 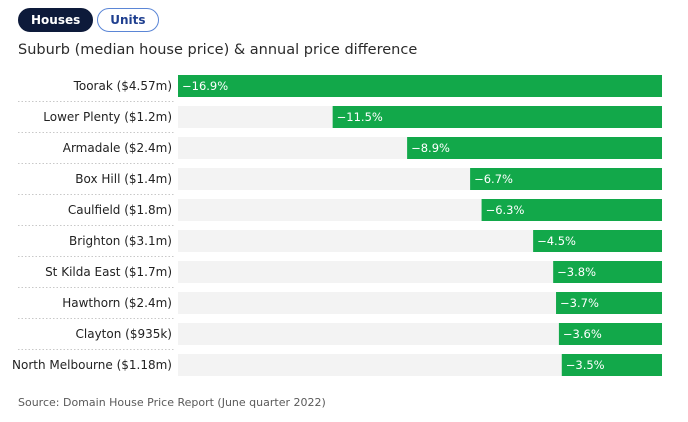 What do you see at coordinates (124, 334) in the screenshot?
I see `category-label: Clayton ($935k)` at bounding box center [124, 334].